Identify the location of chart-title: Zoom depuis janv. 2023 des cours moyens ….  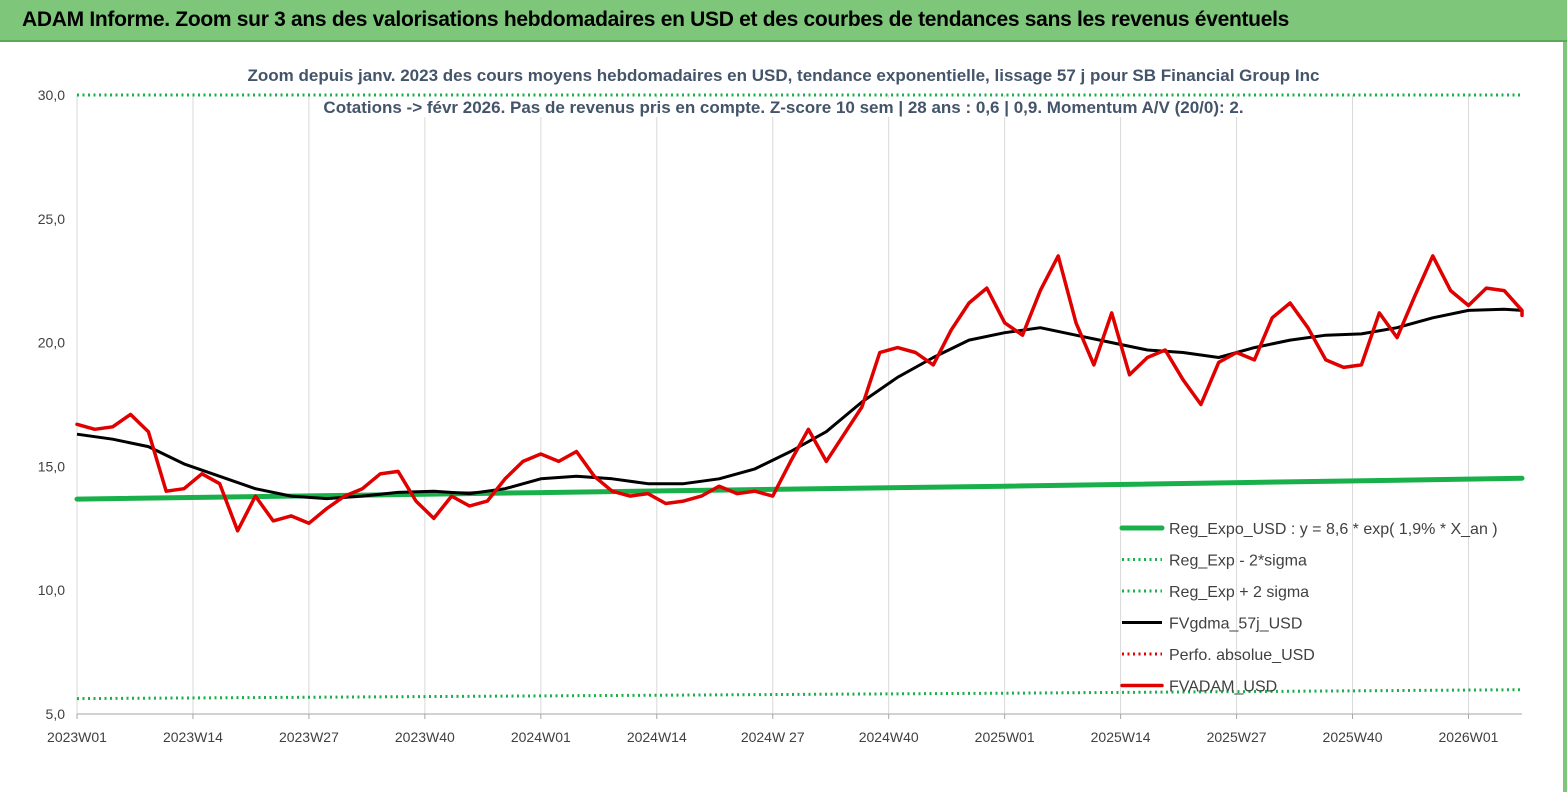
(783, 76).